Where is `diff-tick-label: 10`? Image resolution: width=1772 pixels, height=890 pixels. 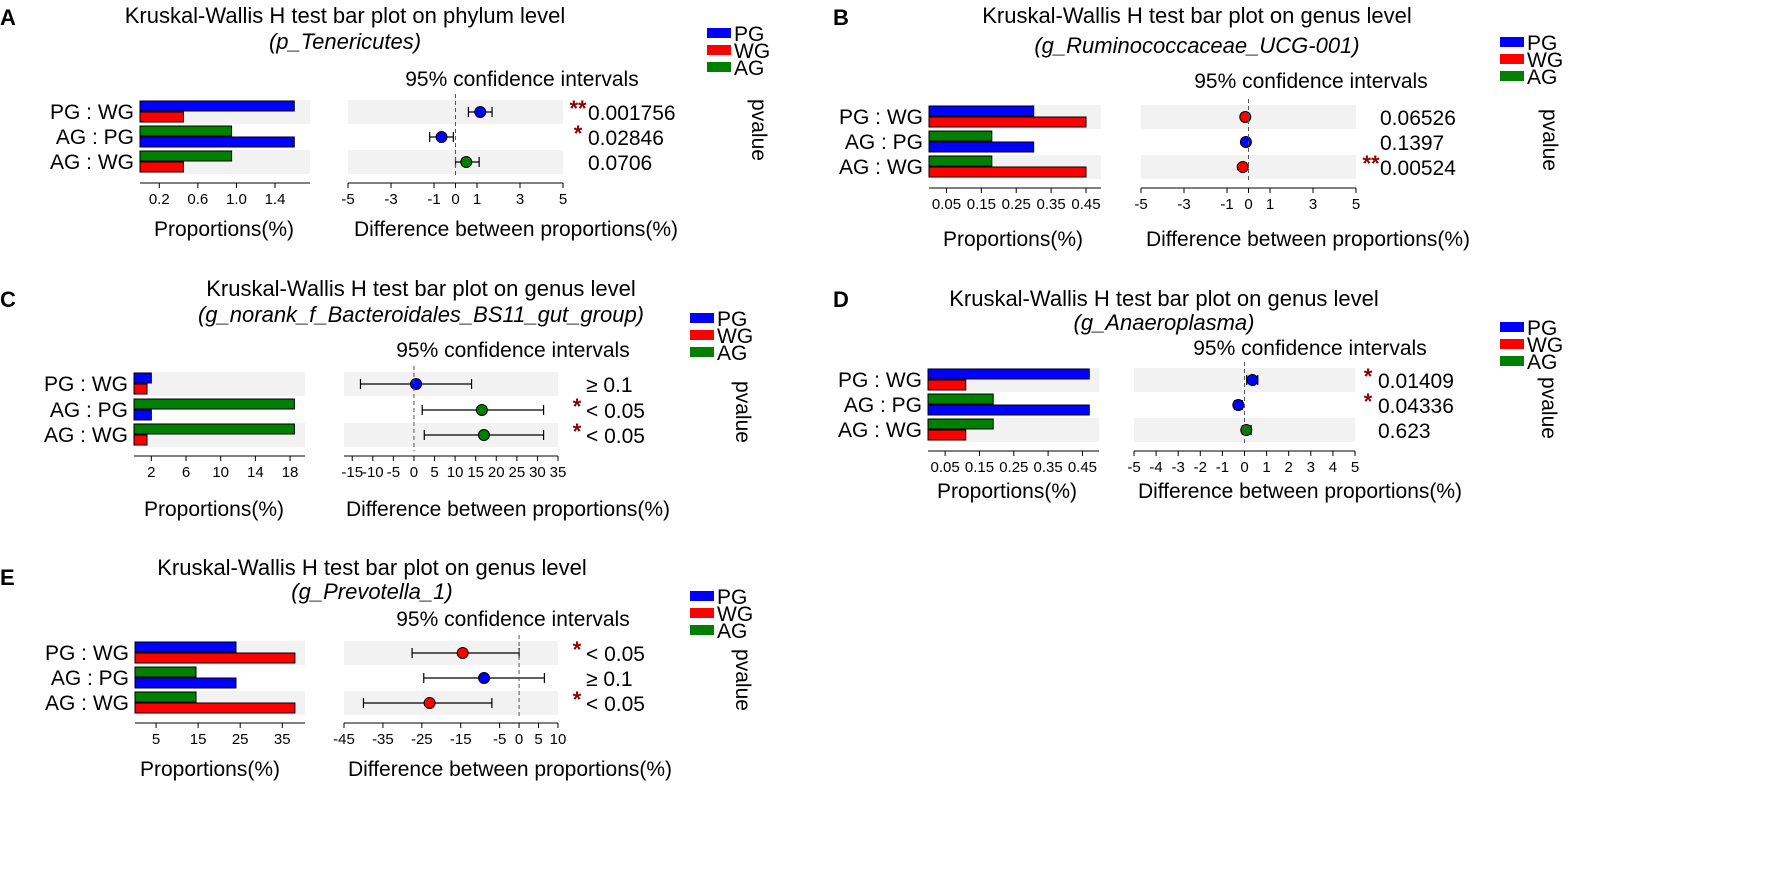 diff-tick-label: 10 is located at coordinates (455, 472).